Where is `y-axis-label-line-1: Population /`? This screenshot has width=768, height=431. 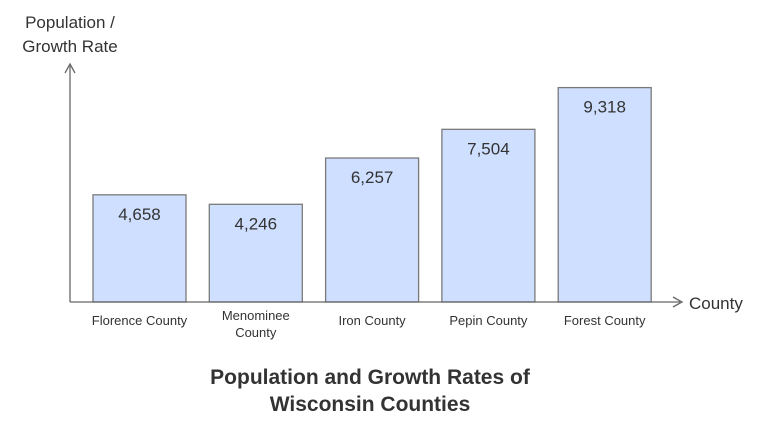 y-axis-label-line-1: Population / is located at coordinates (70, 22).